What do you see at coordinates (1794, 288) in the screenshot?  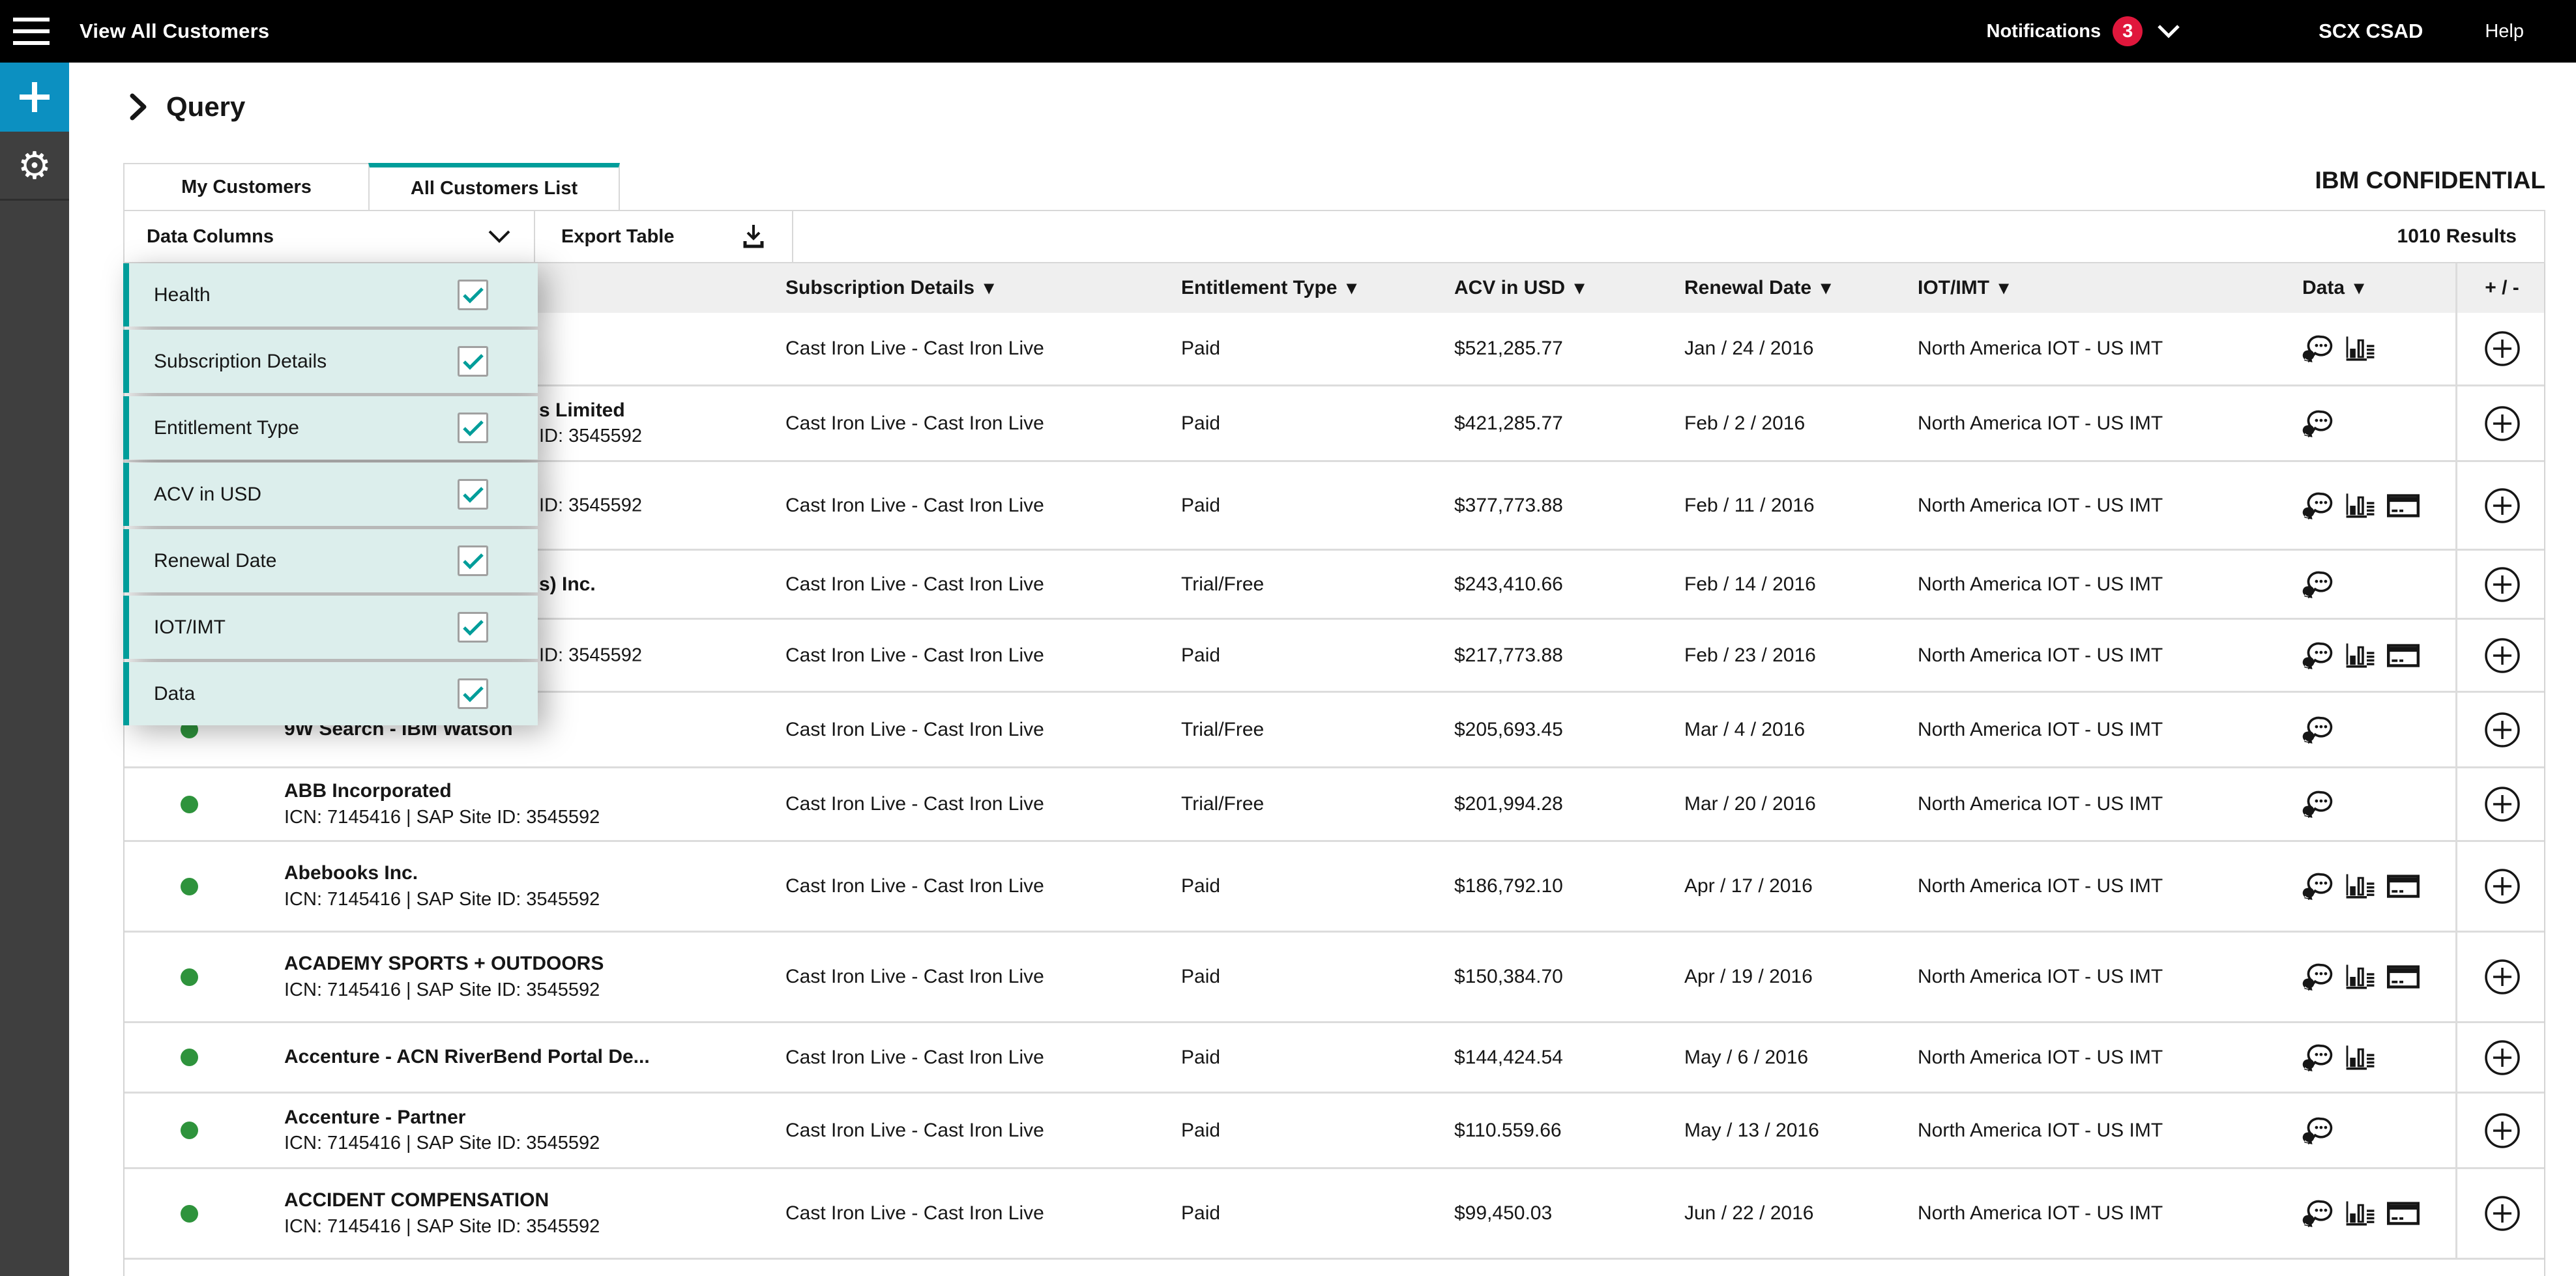 I see `column-header-renewal-date: Renewal Date ▼` at bounding box center [1794, 288].